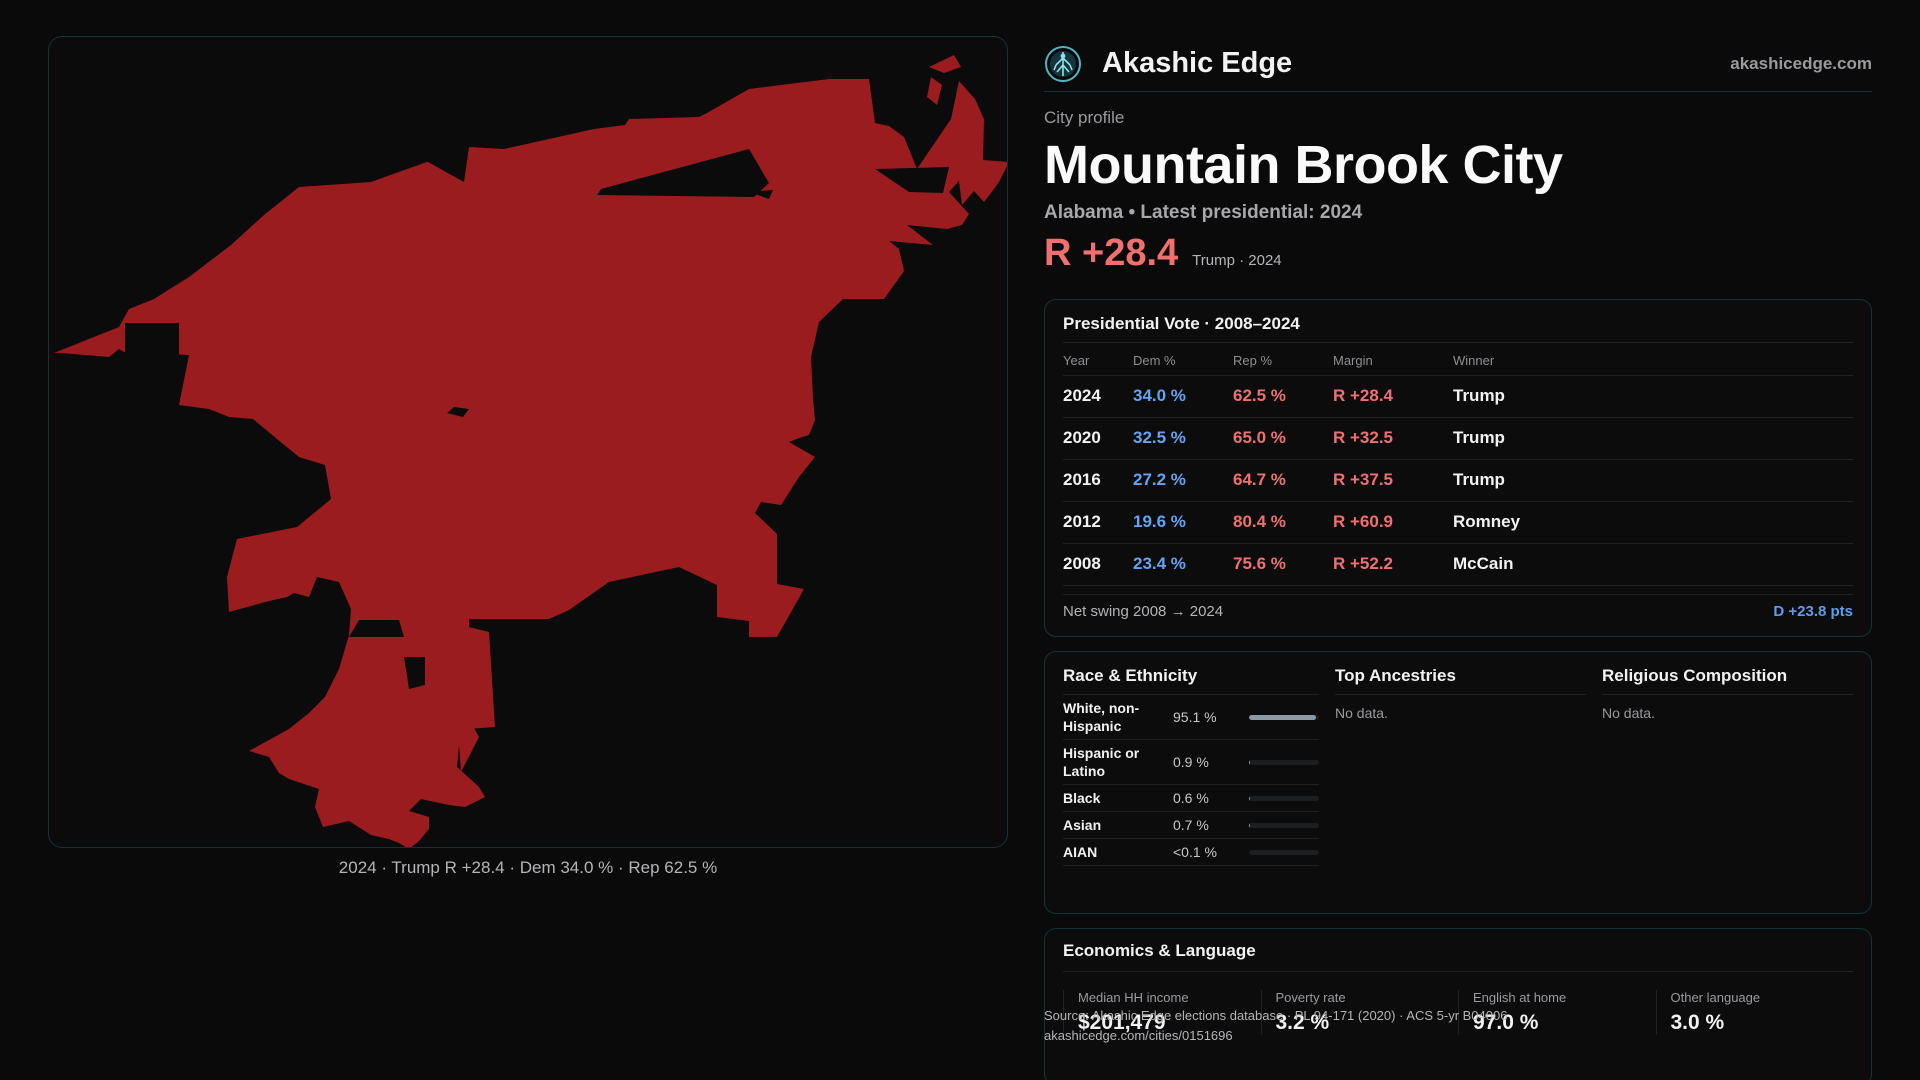 The width and height of the screenshot is (1920, 1080). What do you see at coordinates (1754, 1012) in the screenshot?
I see `econ-other-language: Other language 3.0 %` at bounding box center [1754, 1012].